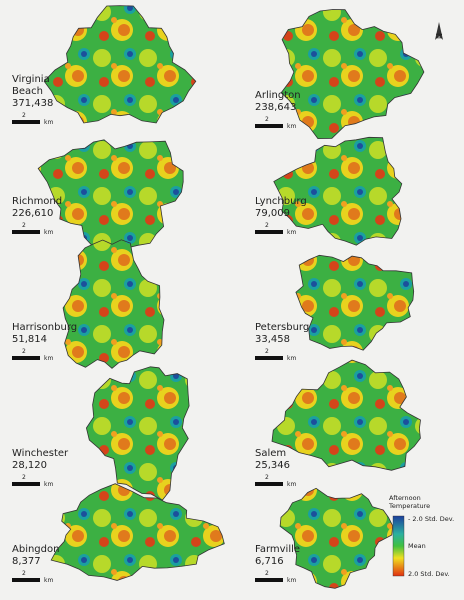 The height and width of the screenshot is (600, 464). What do you see at coordinates (398, 546) in the screenshot?
I see `legend-colorbar` at bounding box center [398, 546].